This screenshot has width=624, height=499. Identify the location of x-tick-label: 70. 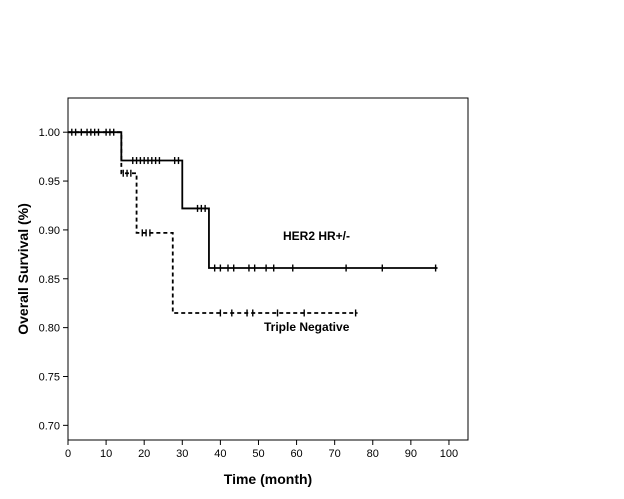
(335, 454).